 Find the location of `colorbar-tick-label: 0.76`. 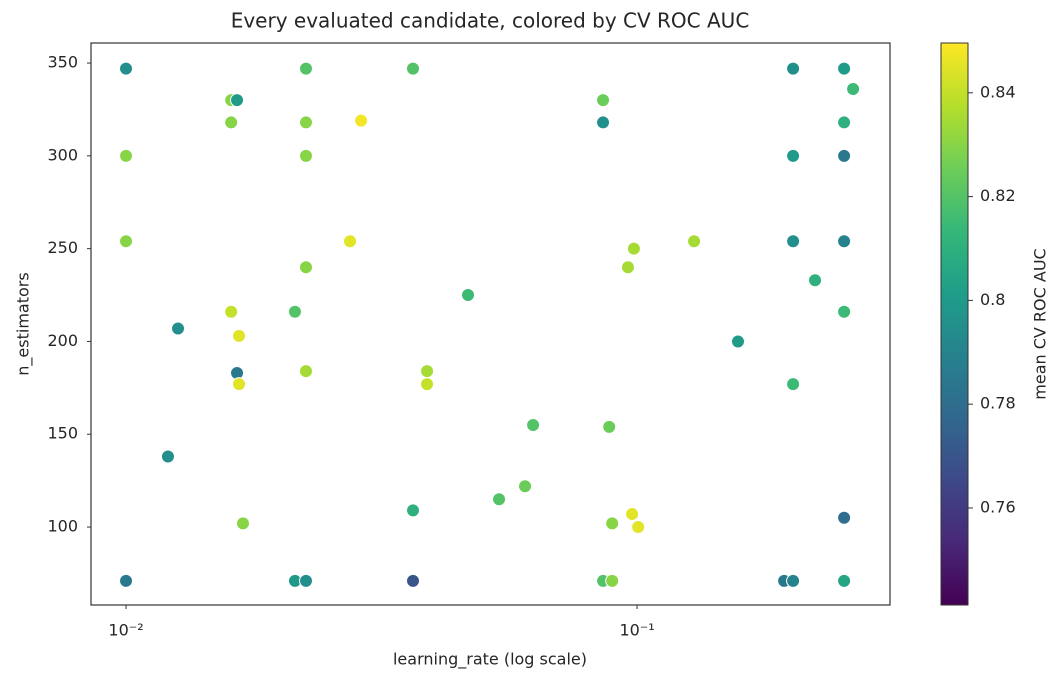

colorbar-tick-label: 0.76 is located at coordinates (998, 506).